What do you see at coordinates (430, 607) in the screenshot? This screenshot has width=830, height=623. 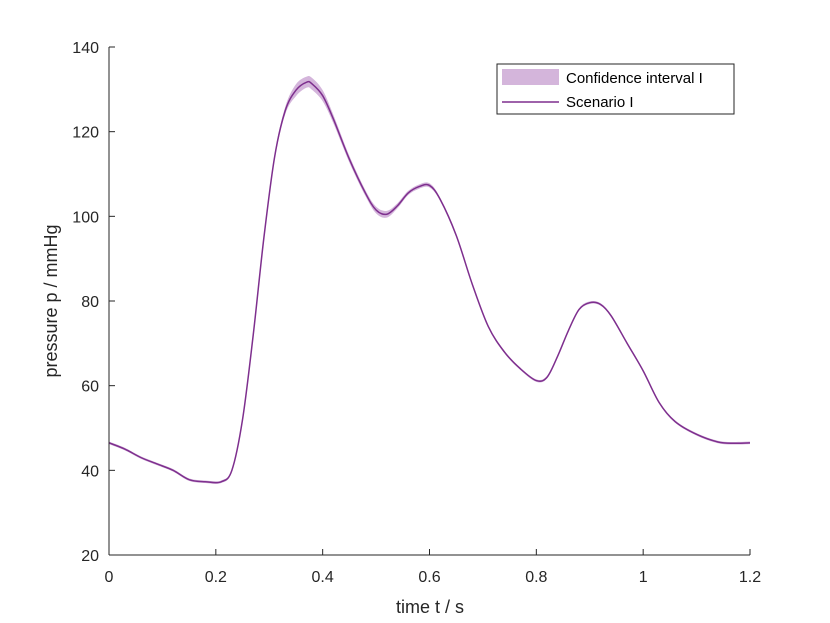 I see `x-axis-title: time t / s` at bounding box center [430, 607].